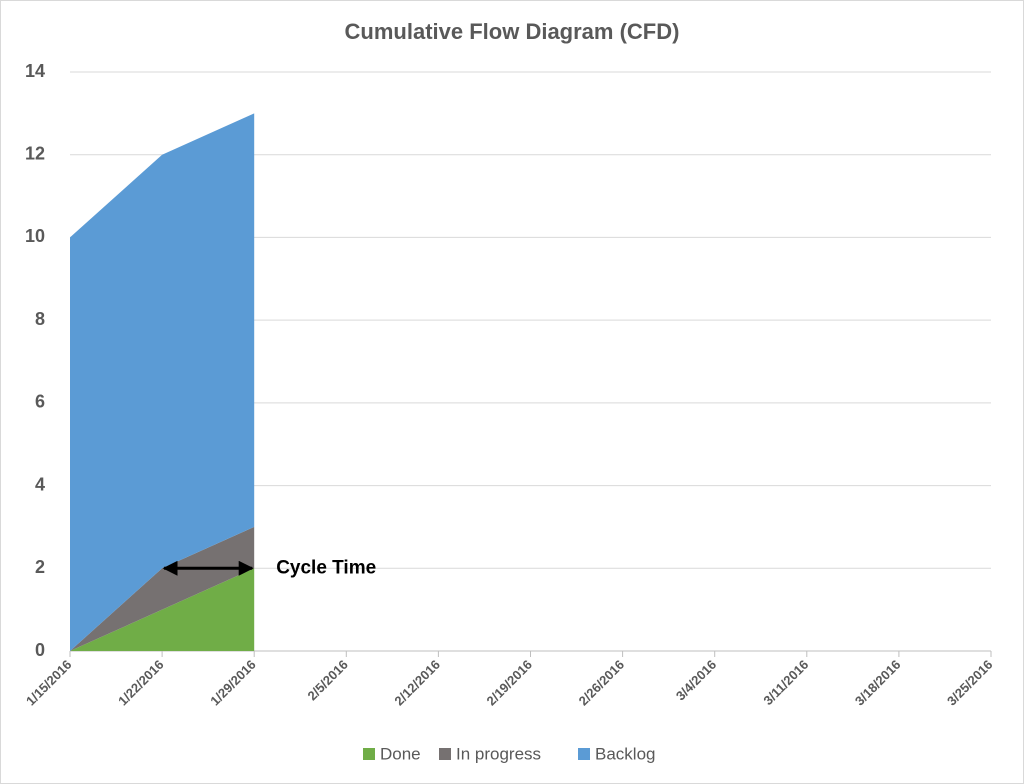 This screenshot has width=1024, height=784. I want to click on y-tick-label: 12, so click(35, 153).